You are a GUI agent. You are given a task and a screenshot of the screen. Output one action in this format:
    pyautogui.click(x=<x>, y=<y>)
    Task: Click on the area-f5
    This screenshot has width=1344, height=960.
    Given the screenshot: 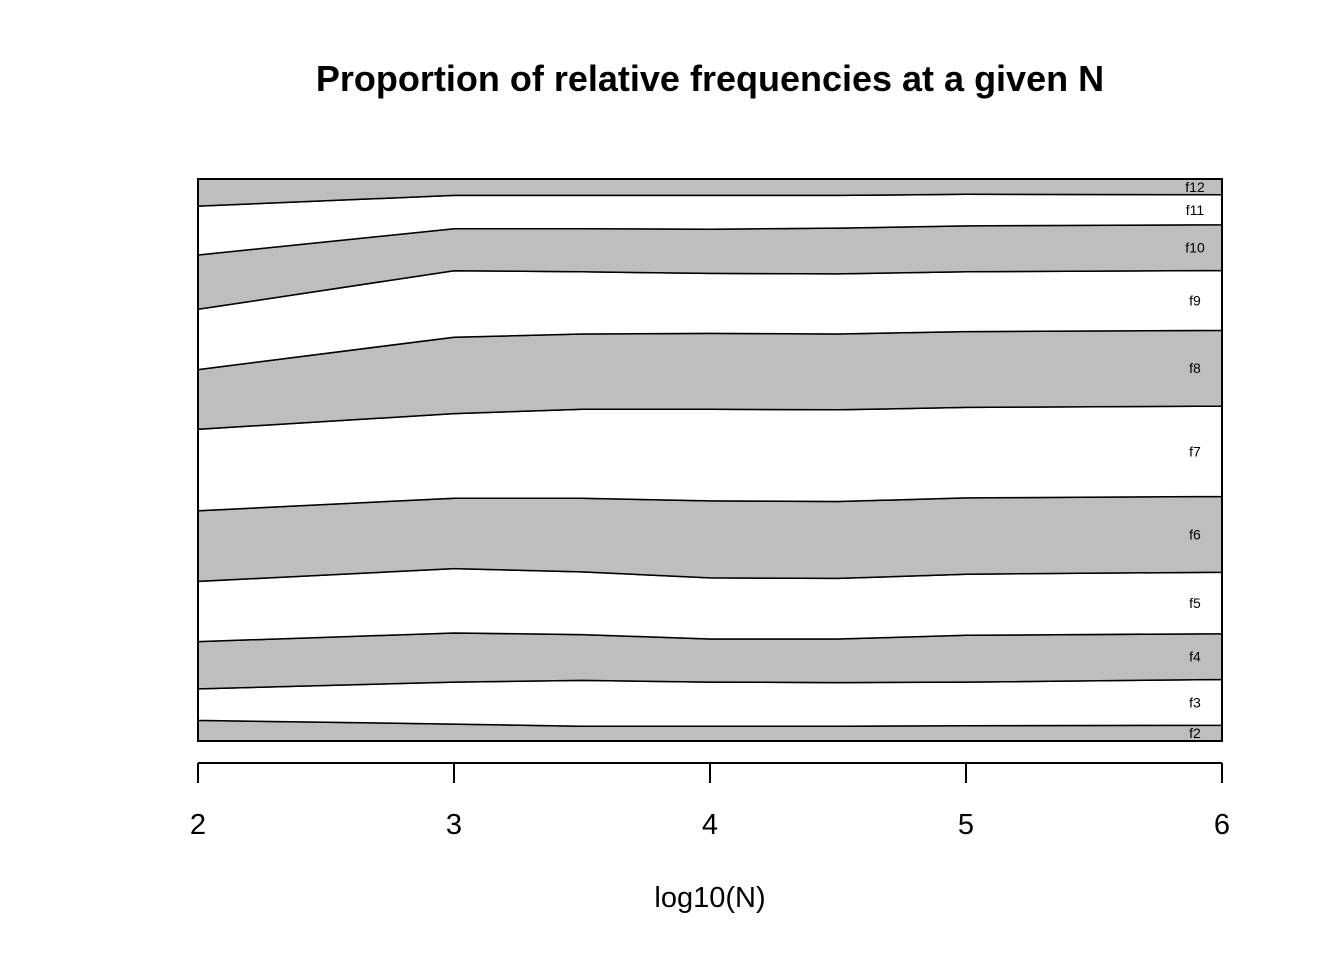 What is the action you would take?
    pyautogui.click(x=710, y=605)
    